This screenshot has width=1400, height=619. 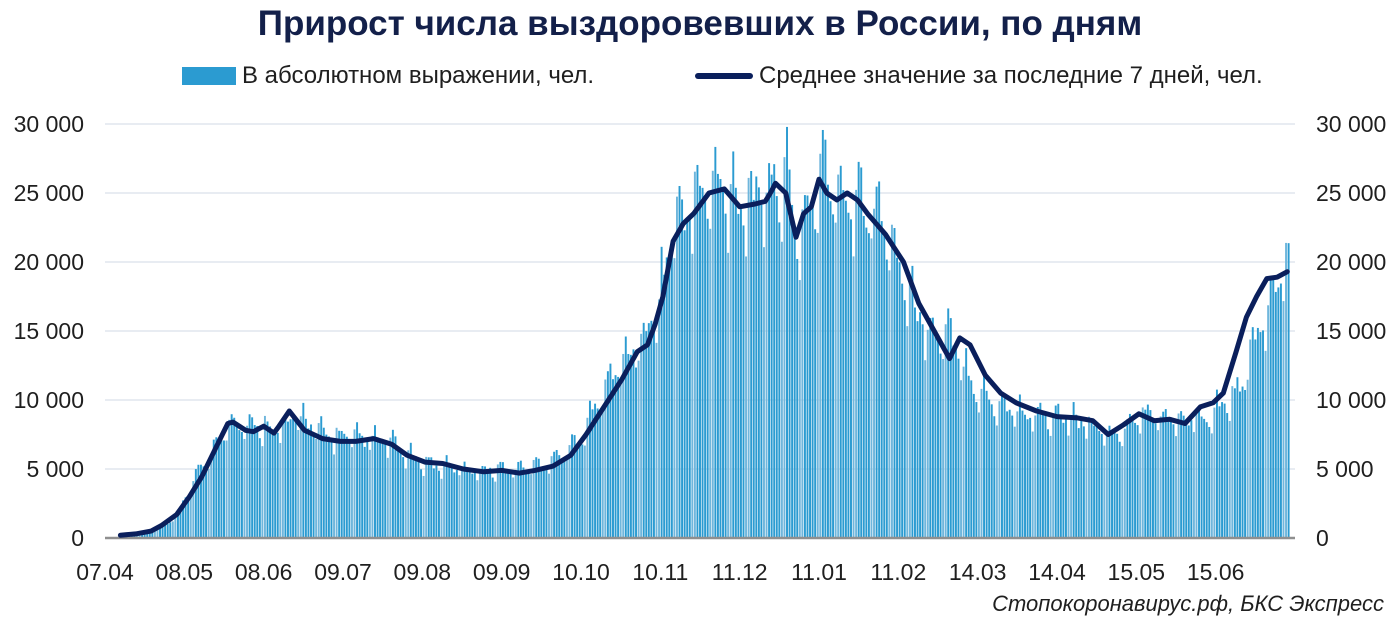 What do you see at coordinates (77, 538) in the screenshot?
I see `y-tick-label-left: 0` at bounding box center [77, 538].